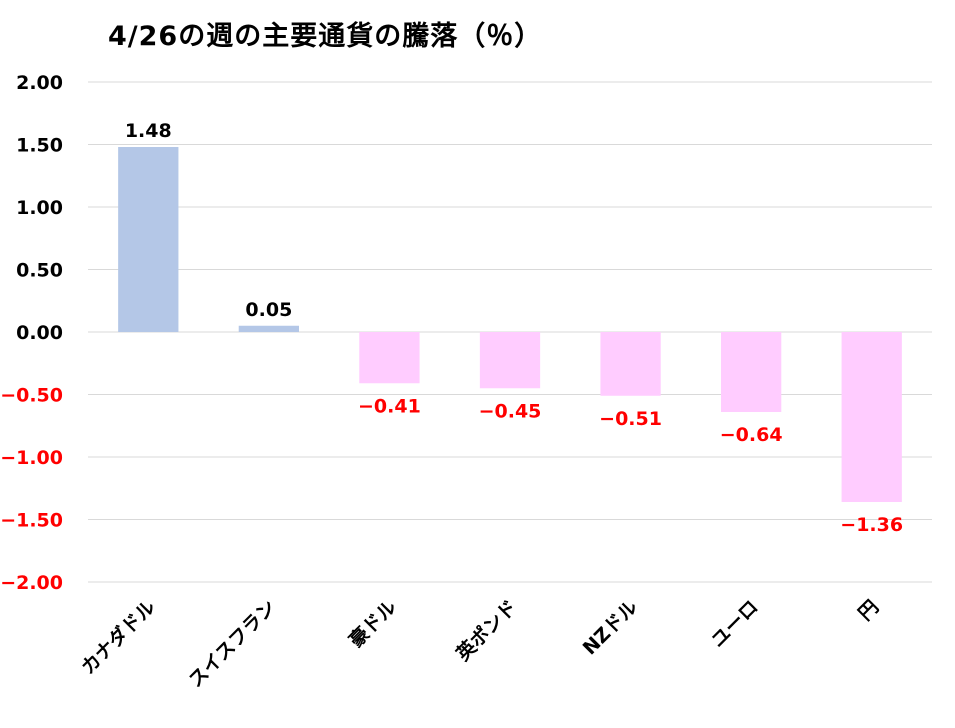  What do you see at coordinates (487, 630) in the screenshot?
I see `x-category-label: 英ポンド` at bounding box center [487, 630].